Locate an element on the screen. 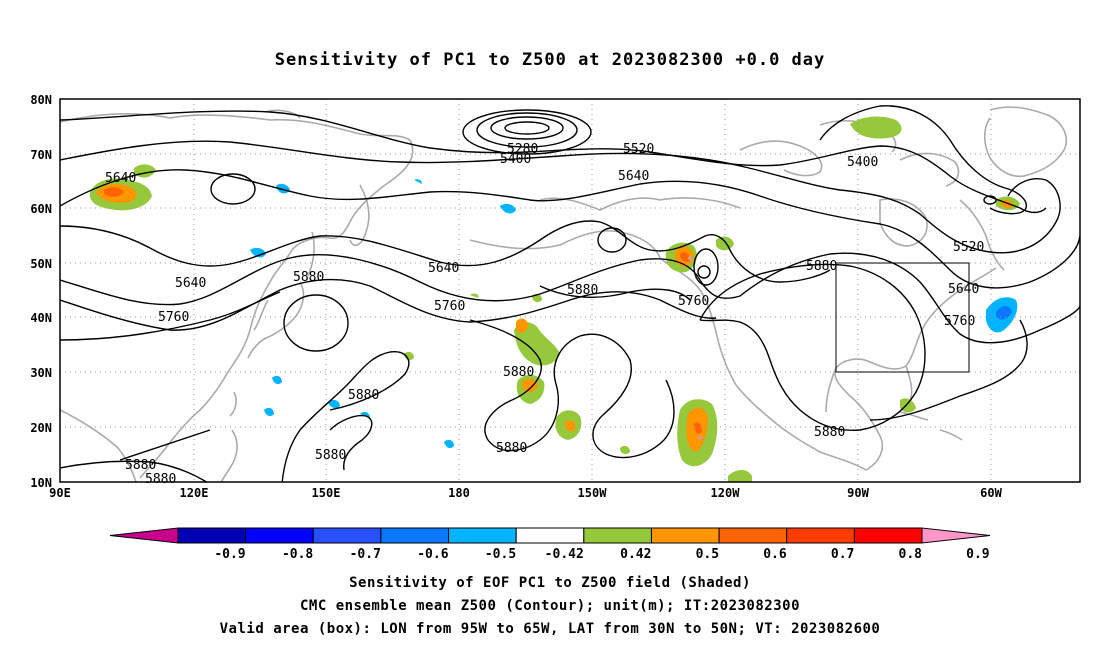 This screenshot has width=1100, height=650. lat-label: 70N is located at coordinates (41, 155).